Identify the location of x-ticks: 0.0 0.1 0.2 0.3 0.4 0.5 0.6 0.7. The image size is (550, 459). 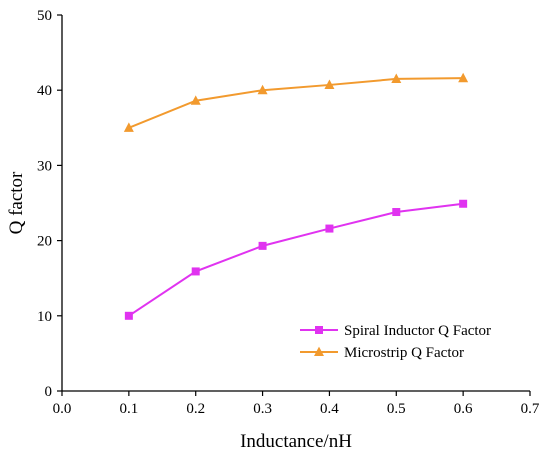
(296, 404).